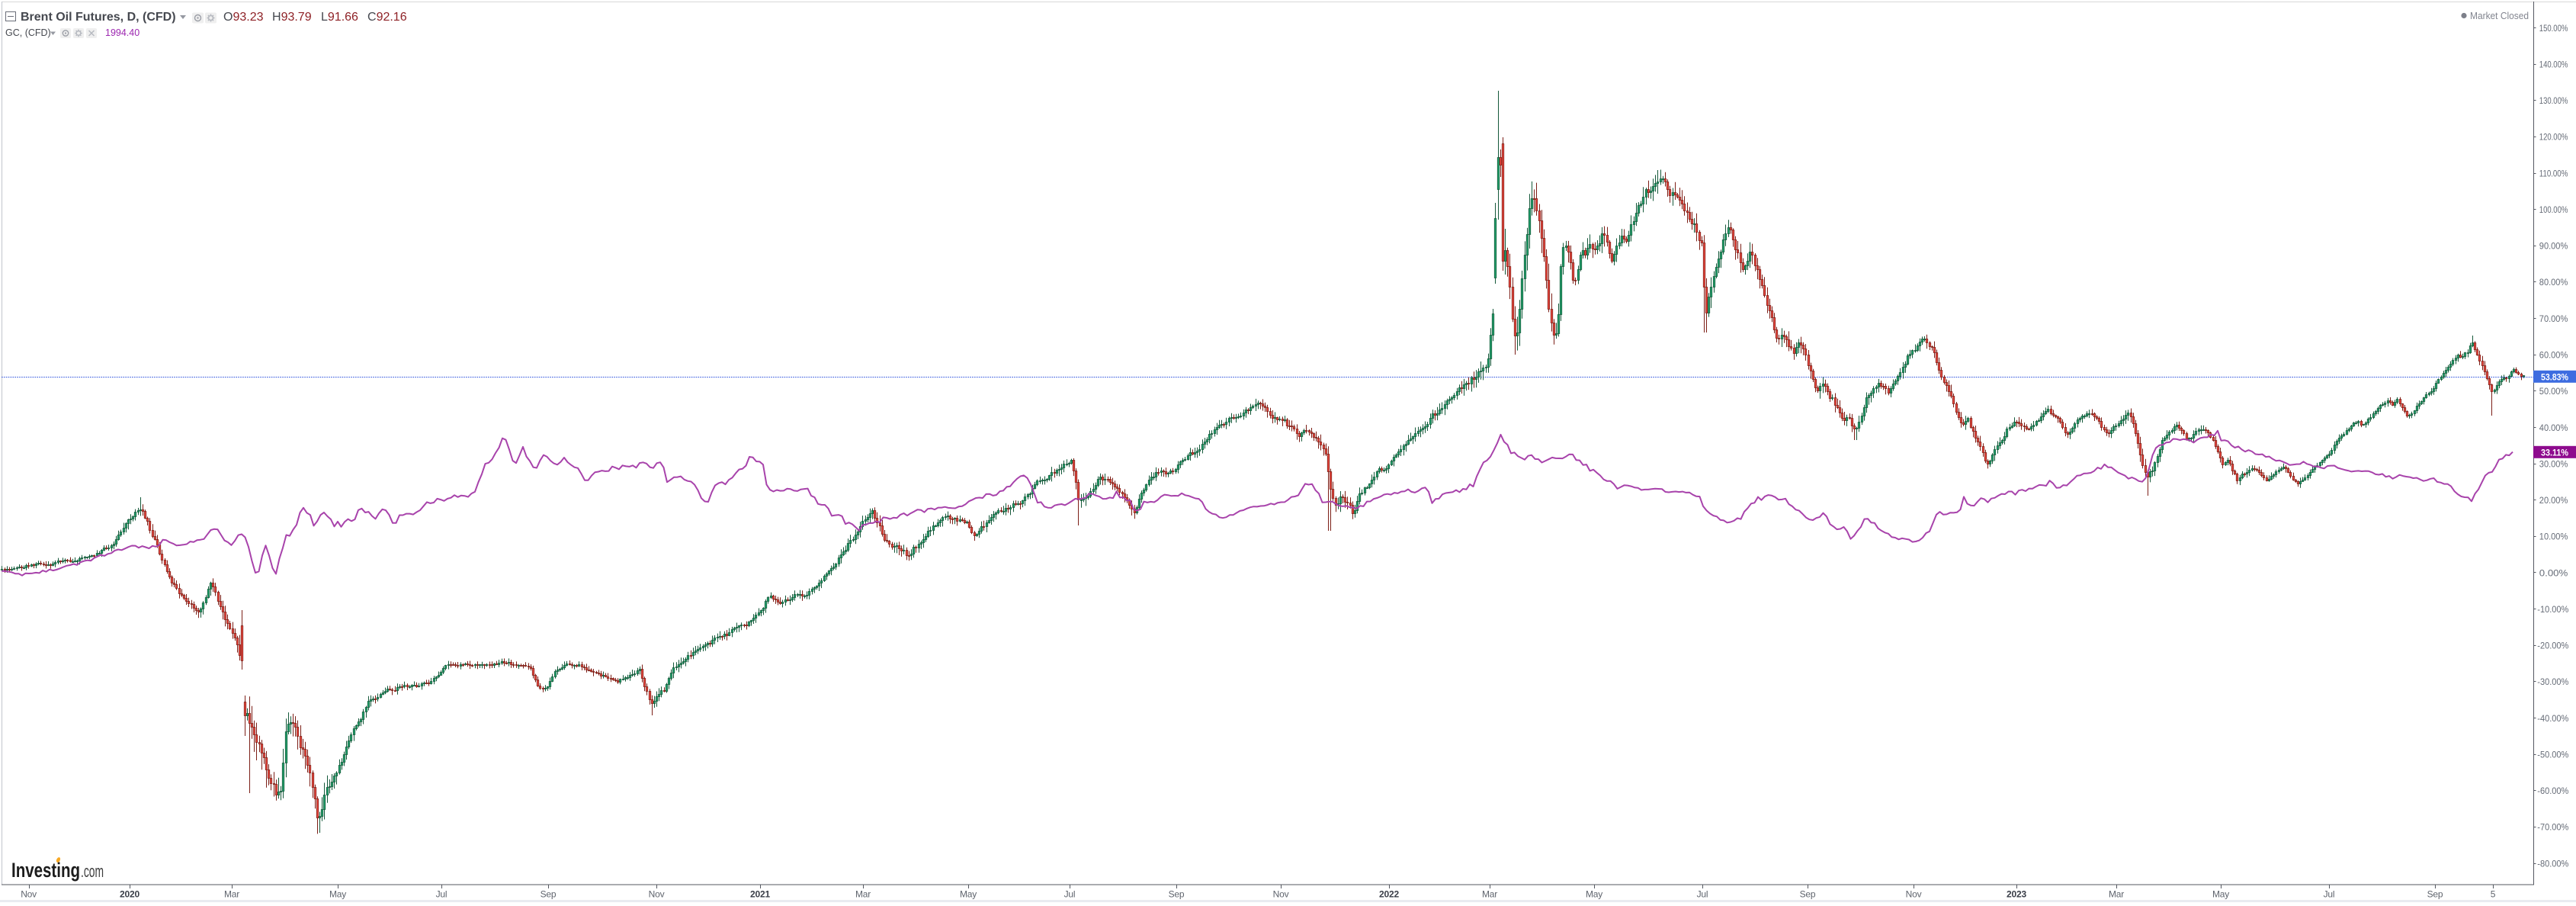 The width and height of the screenshot is (2576, 906). What do you see at coordinates (2553, 211) in the screenshot?
I see `svg-text: 100.00%` at bounding box center [2553, 211].